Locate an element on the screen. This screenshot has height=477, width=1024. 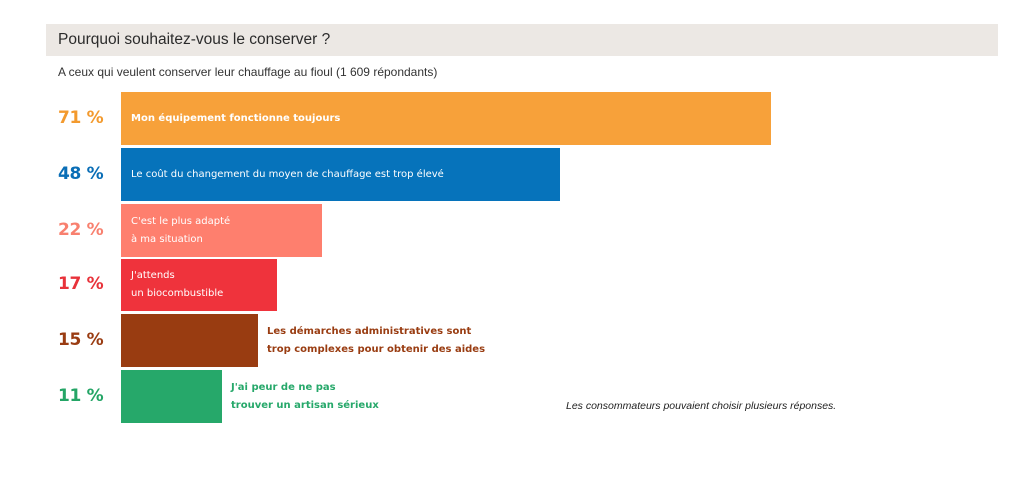
bar-value-label: 15 % is located at coordinates (81, 339).